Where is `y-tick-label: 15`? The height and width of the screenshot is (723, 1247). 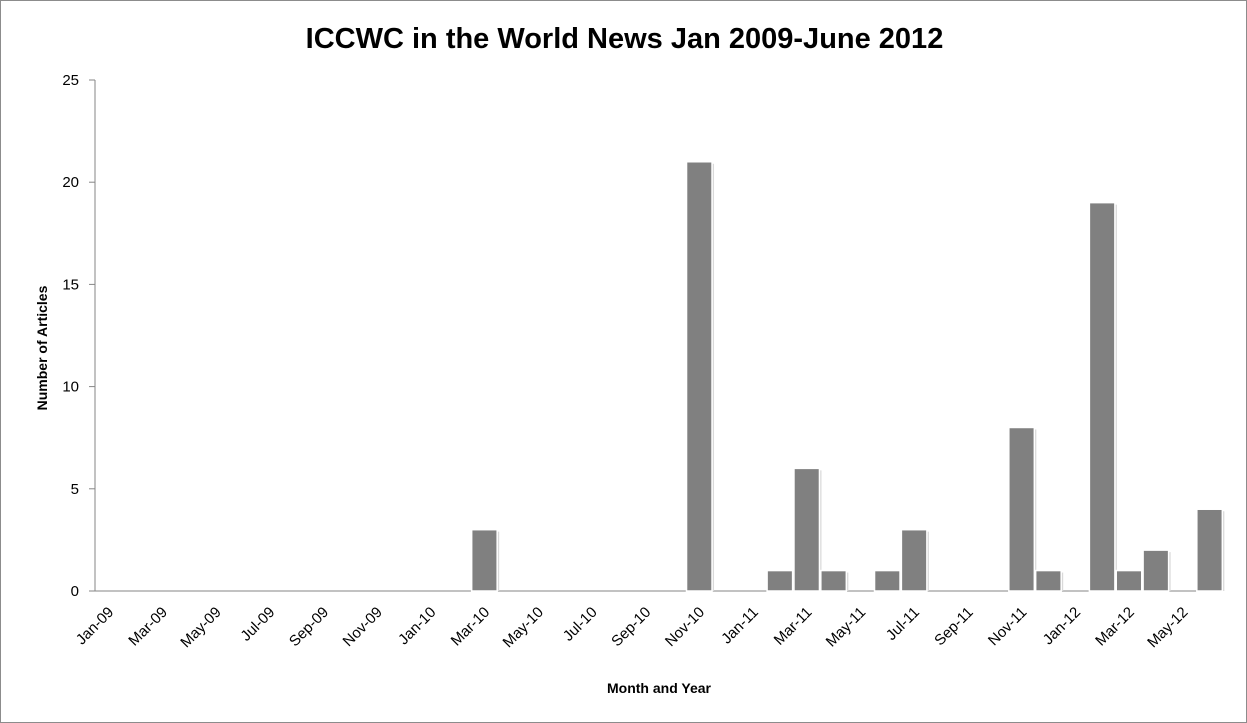
y-tick-label: 15 is located at coordinates (70, 284).